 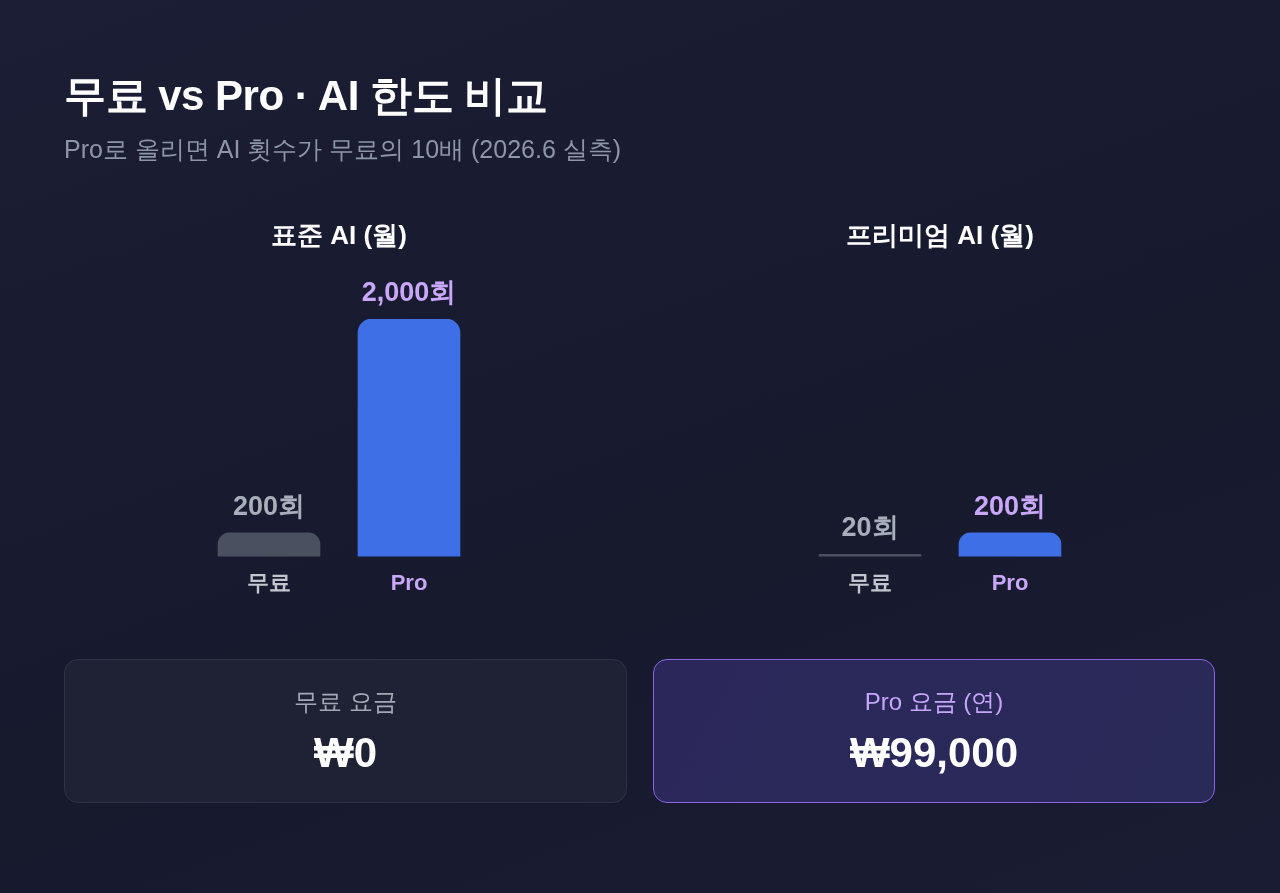 What do you see at coordinates (870, 527) in the screenshot?
I see `data-label: 20회` at bounding box center [870, 527].